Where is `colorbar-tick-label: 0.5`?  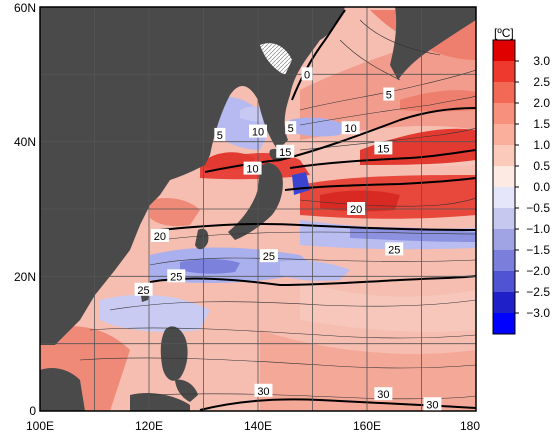
colorbar-tick-label: 0.5 is located at coordinates (541, 166).